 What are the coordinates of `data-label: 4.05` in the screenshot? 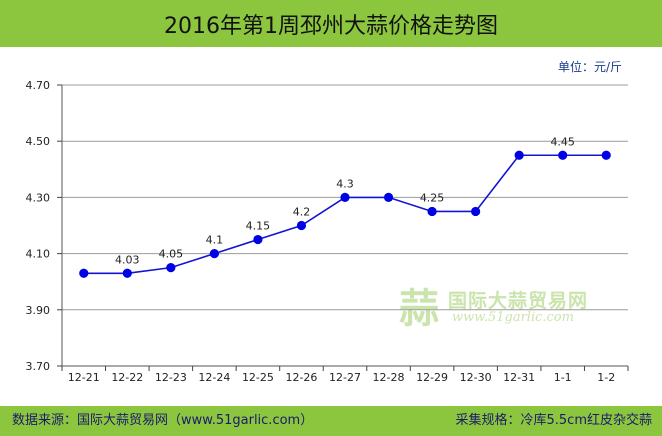 It's located at (171, 254).